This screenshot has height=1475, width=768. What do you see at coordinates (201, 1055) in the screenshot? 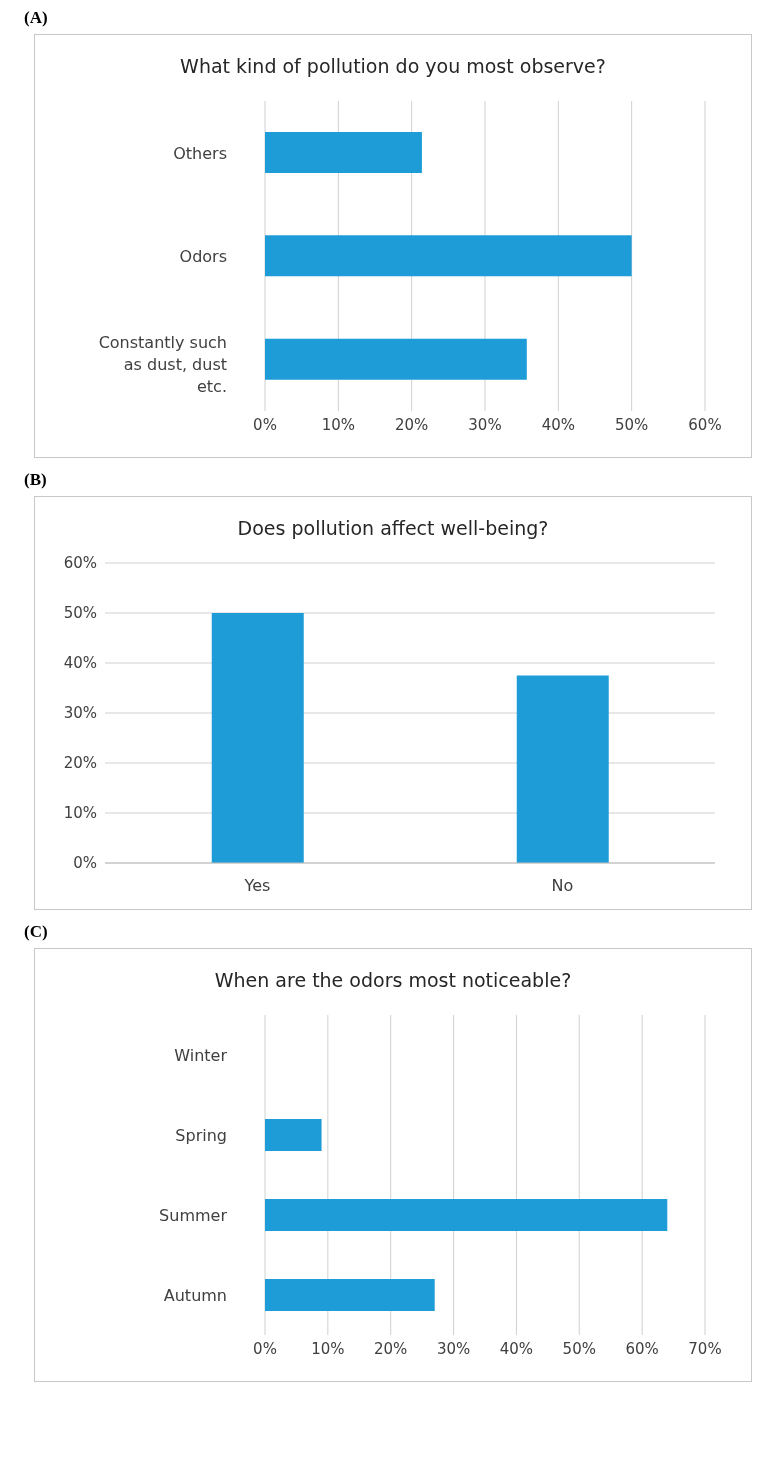
I see `y-tick-label: Winter` at bounding box center [201, 1055].